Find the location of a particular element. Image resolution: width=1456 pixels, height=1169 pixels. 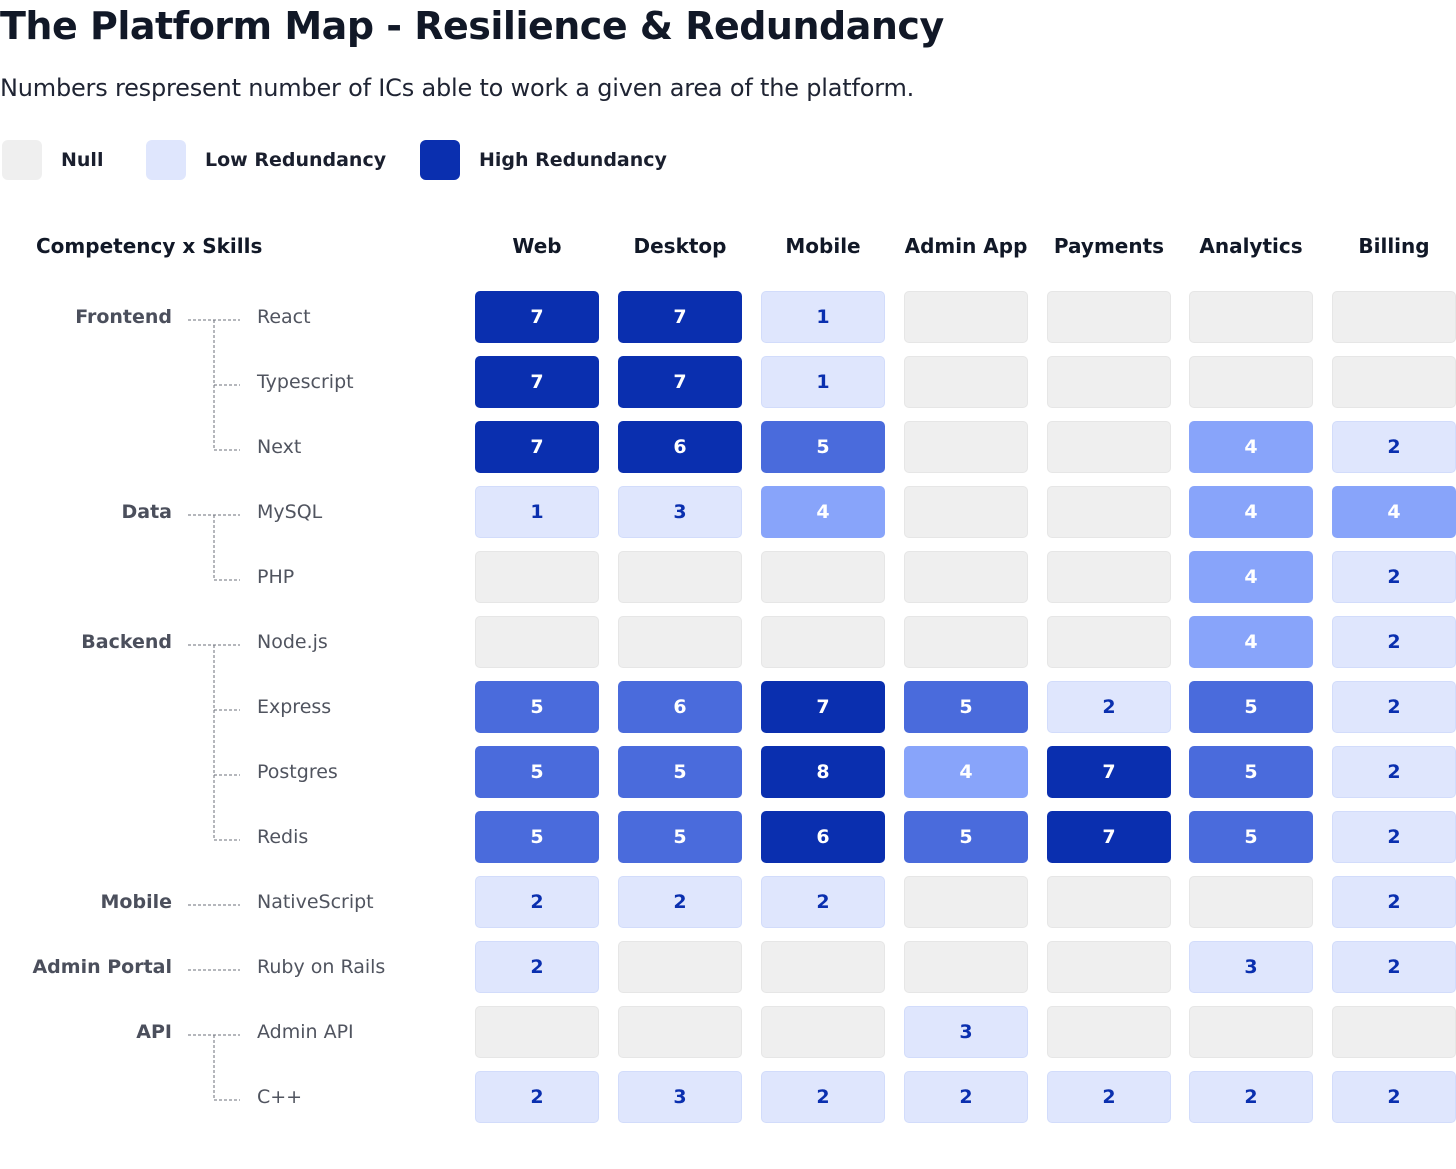

heatmap-cell-r2-c6: 2 is located at coordinates (1394, 447).